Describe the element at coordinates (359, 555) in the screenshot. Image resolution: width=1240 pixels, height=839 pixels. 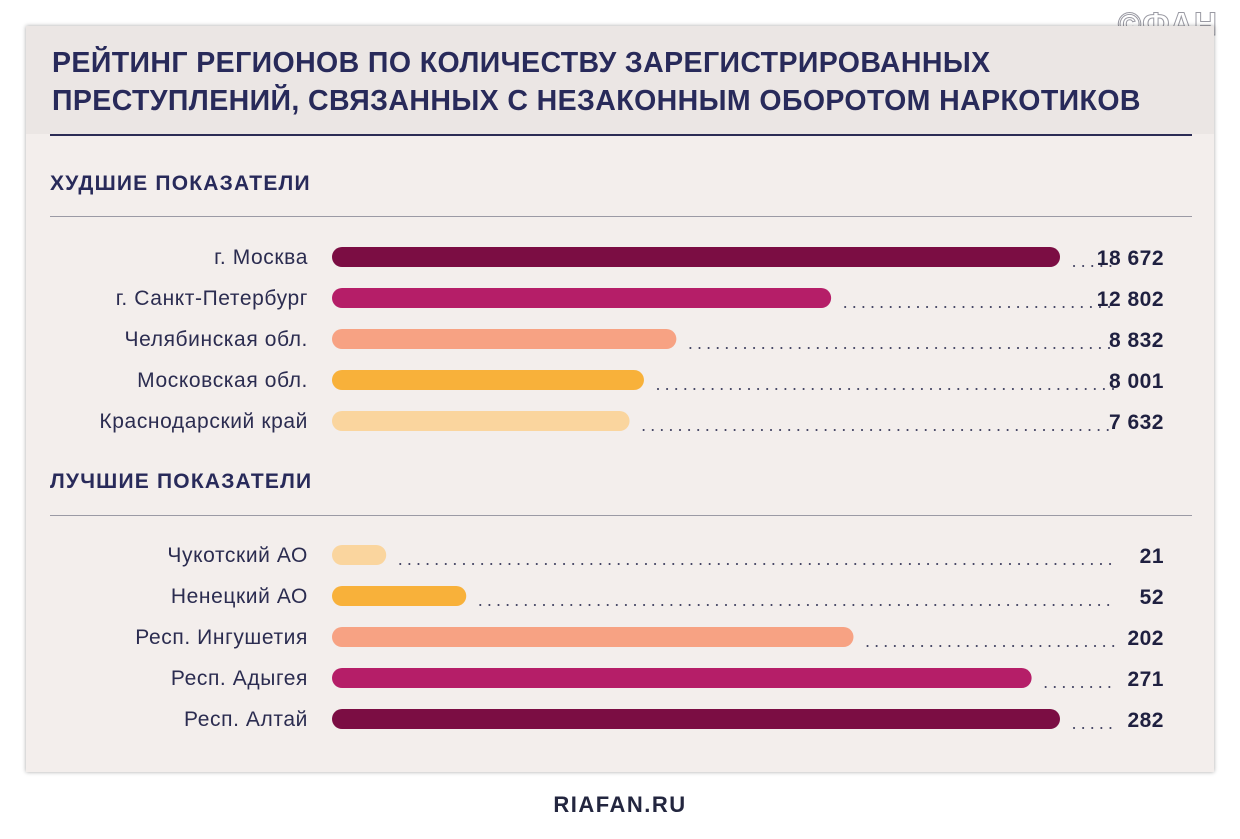
I see `bar-g1-row0` at that location.